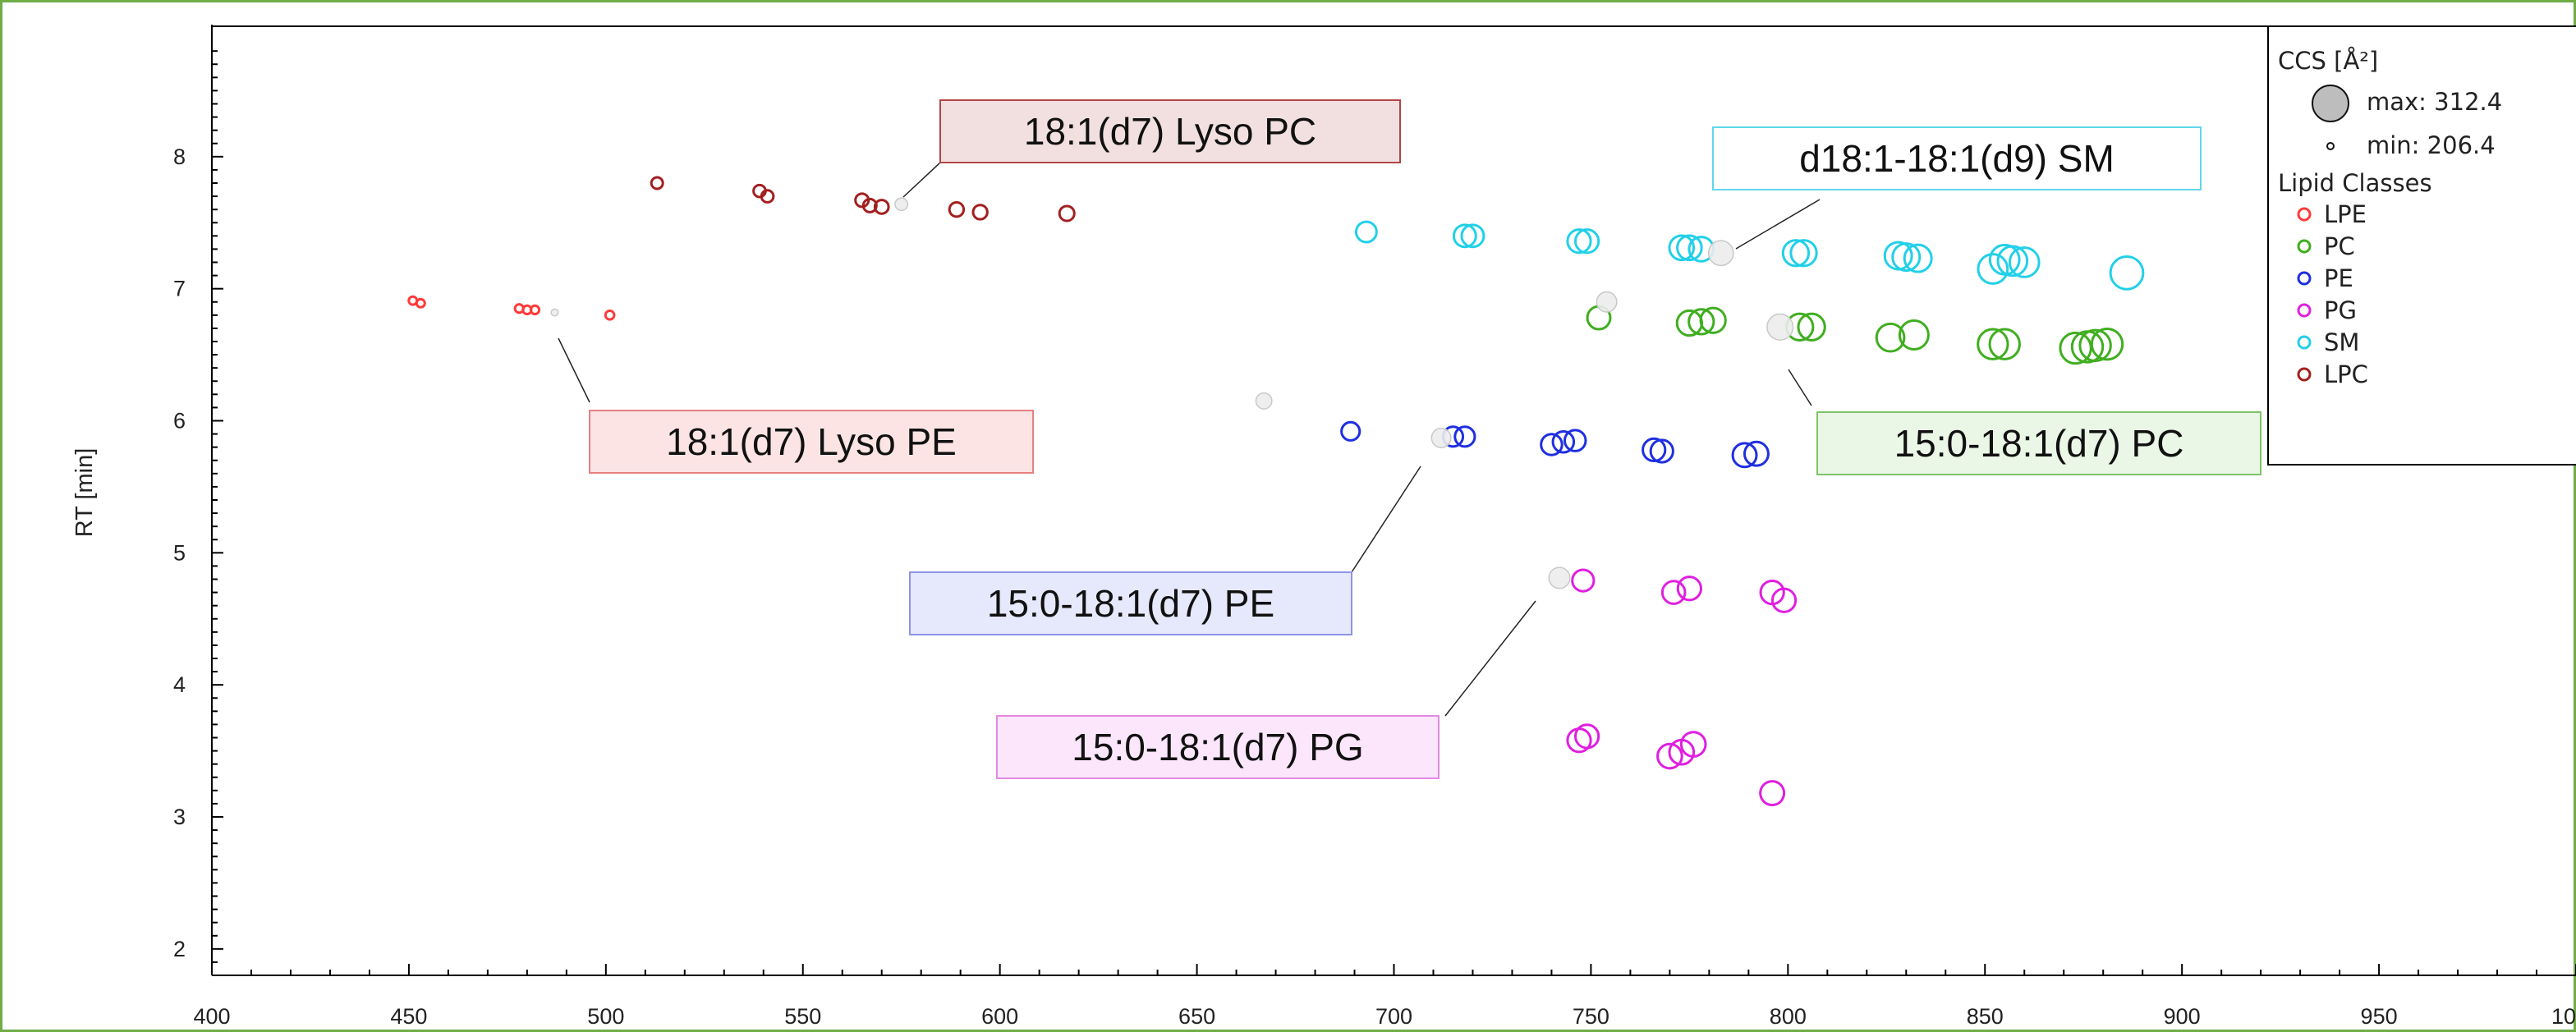 The height and width of the screenshot is (1032, 2576). I want to click on x-tick-label: 450, so click(408, 1016).